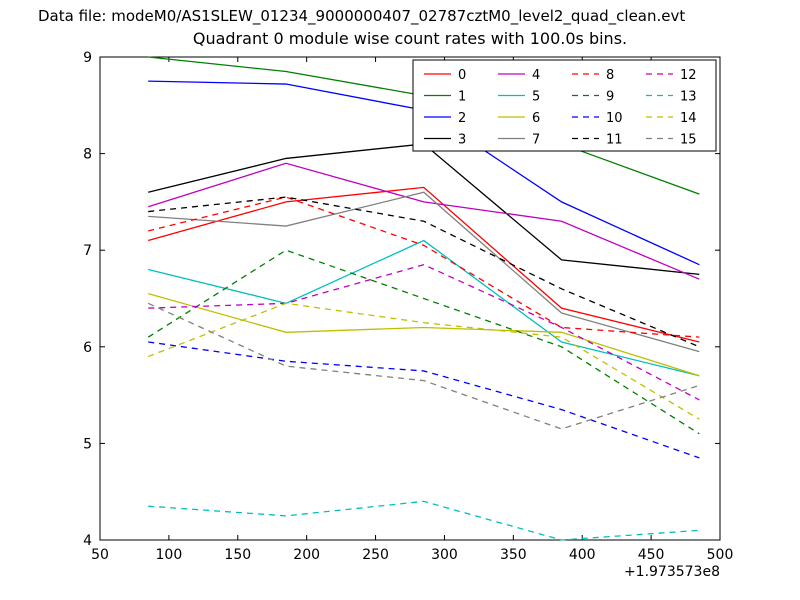 The width and height of the screenshot is (800, 600). Describe the element at coordinates (582, 555) in the screenshot. I see `x-tick-label: 400` at that location.